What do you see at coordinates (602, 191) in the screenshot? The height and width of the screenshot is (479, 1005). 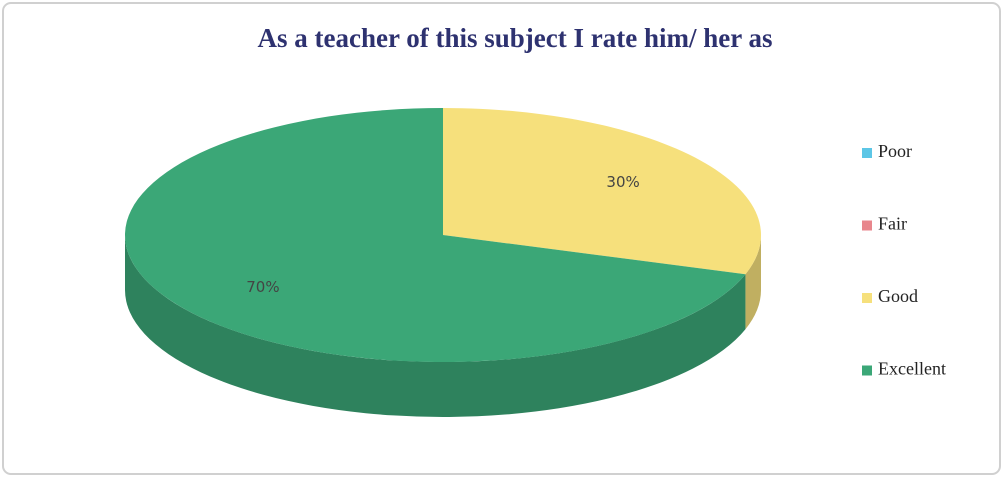 I see `pie-slice-top` at bounding box center [602, 191].